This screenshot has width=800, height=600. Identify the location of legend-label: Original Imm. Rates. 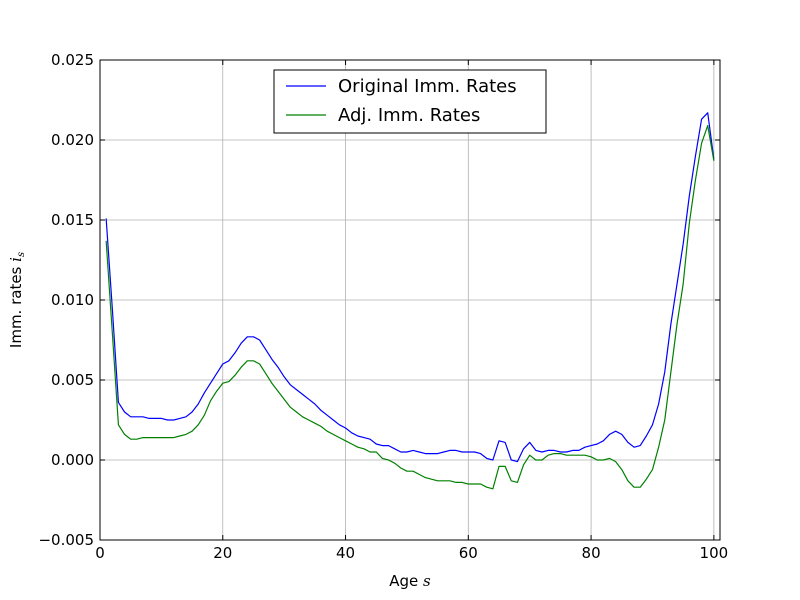
(427, 86).